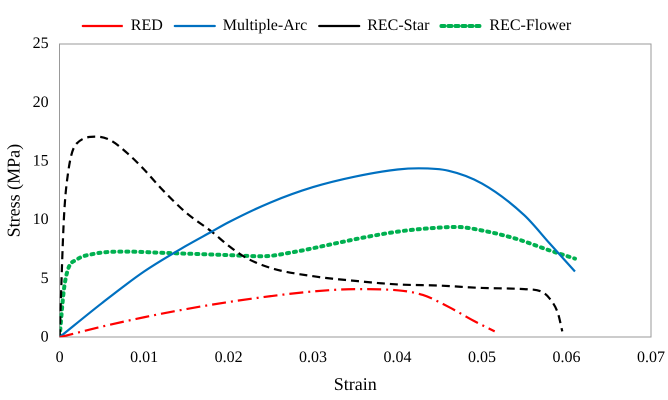  What do you see at coordinates (530, 25) in the screenshot?
I see `legend-label: REC-Flower` at bounding box center [530, 25].